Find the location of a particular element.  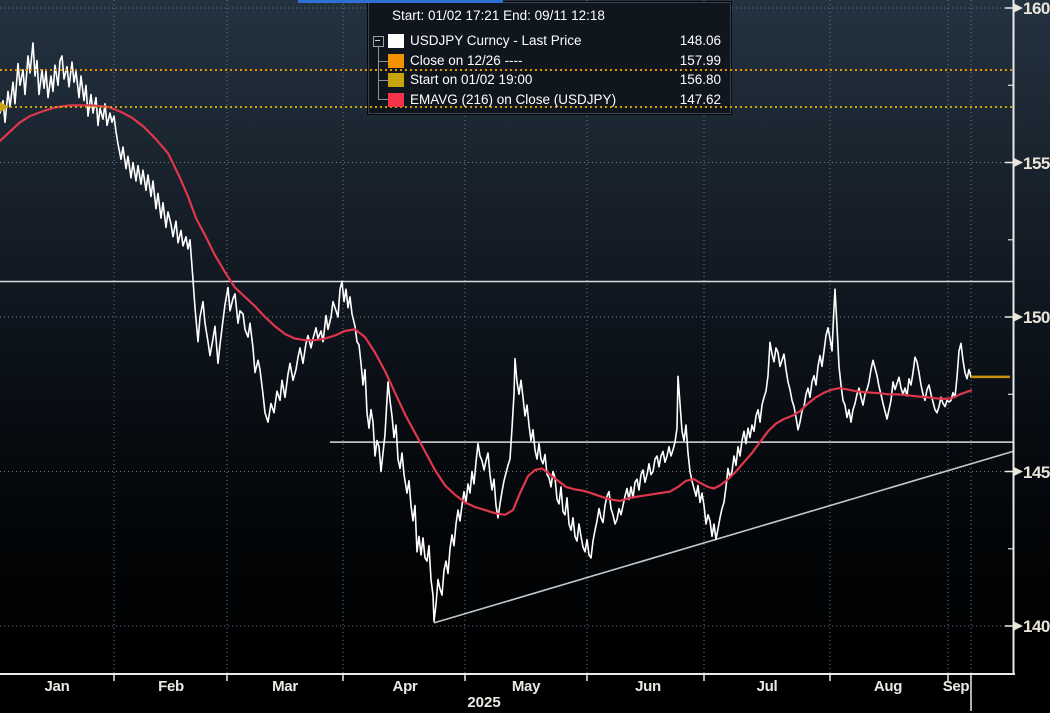

legend-collapse-icon is located at coordinates (378, 41).